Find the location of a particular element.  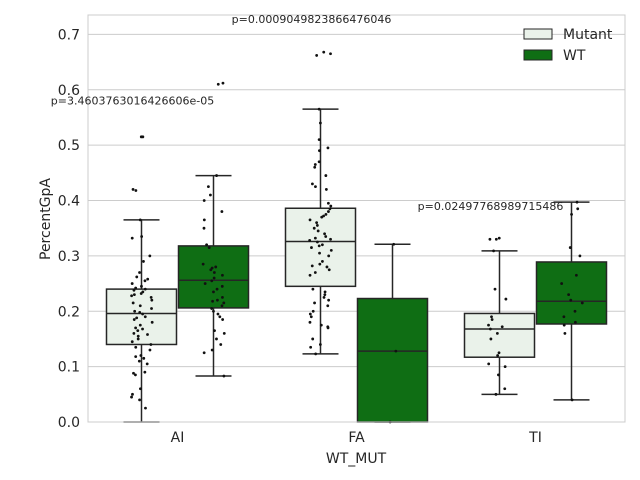

legend-label-mutant: Mutant is located at coordinates (588, 35).